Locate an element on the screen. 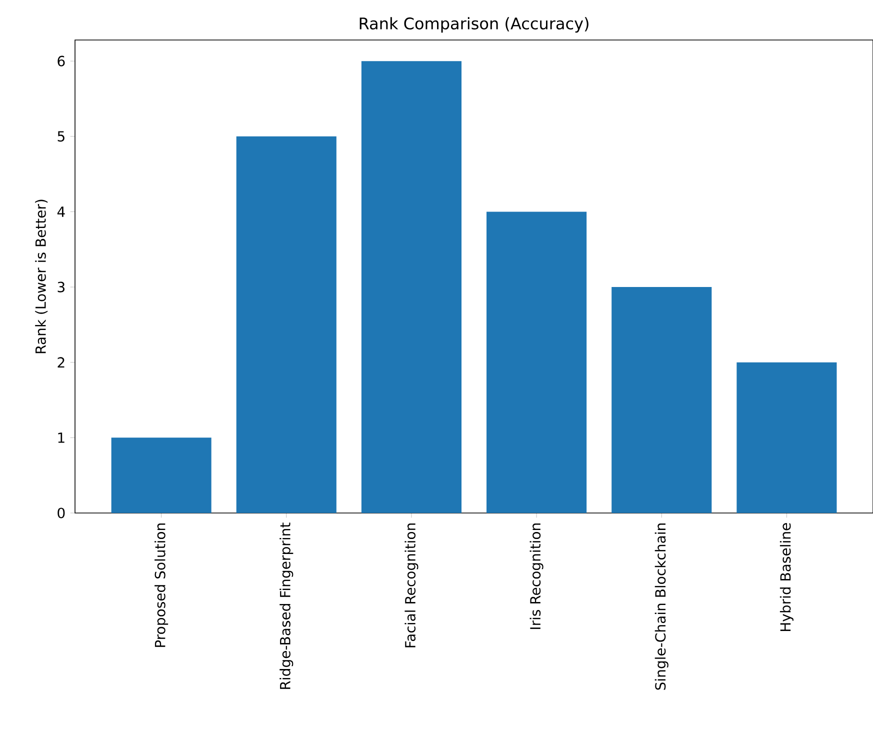 The height and width of the screenshot is (741, 873). y-tick-label: 0 is located at coordinates (61, 513).